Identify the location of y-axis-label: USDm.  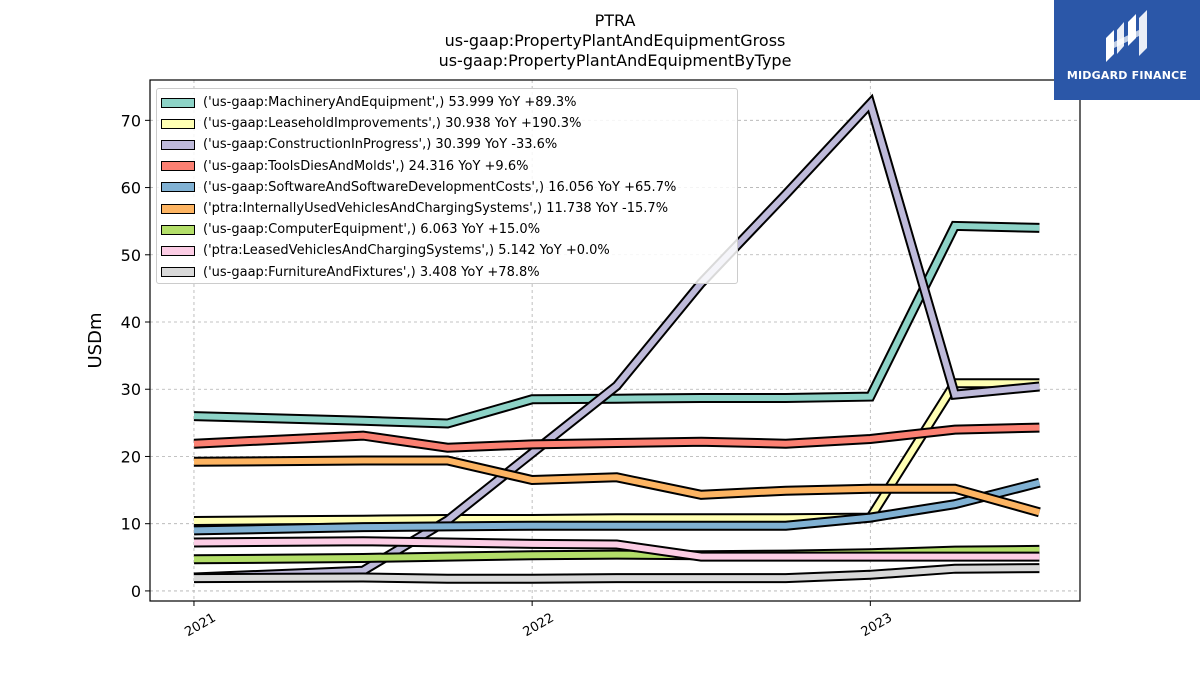
(95, 341).